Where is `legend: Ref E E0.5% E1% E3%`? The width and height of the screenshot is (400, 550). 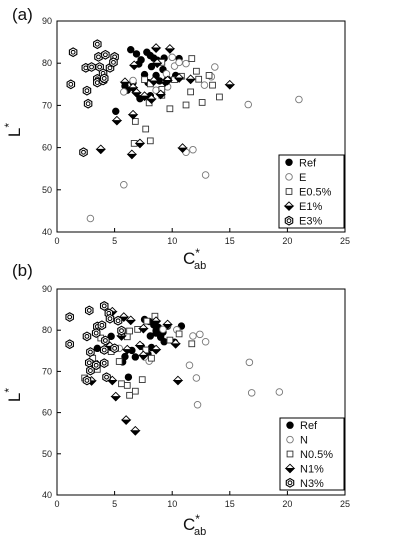
legend: Ref E E0.5% E1% E3% is located at coordinates (311, 191).